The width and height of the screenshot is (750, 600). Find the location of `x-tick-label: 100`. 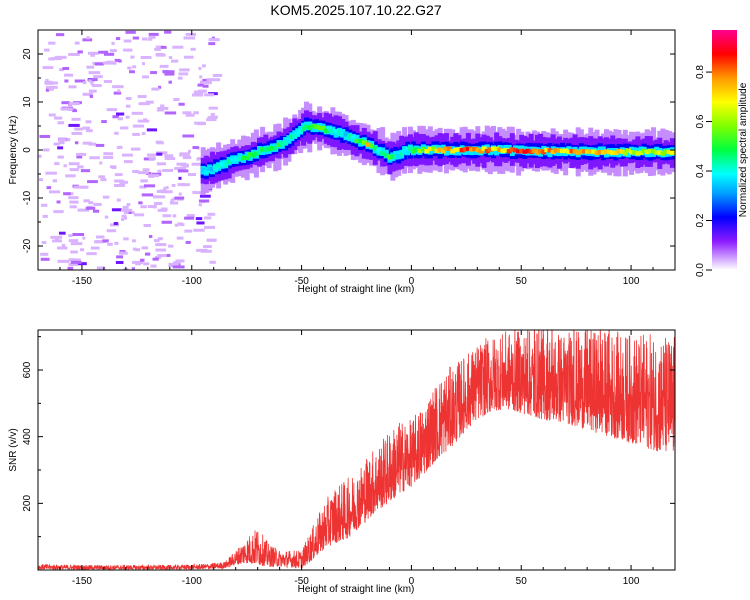

x-tick-label: 100 is located at coordinates (631, 581).